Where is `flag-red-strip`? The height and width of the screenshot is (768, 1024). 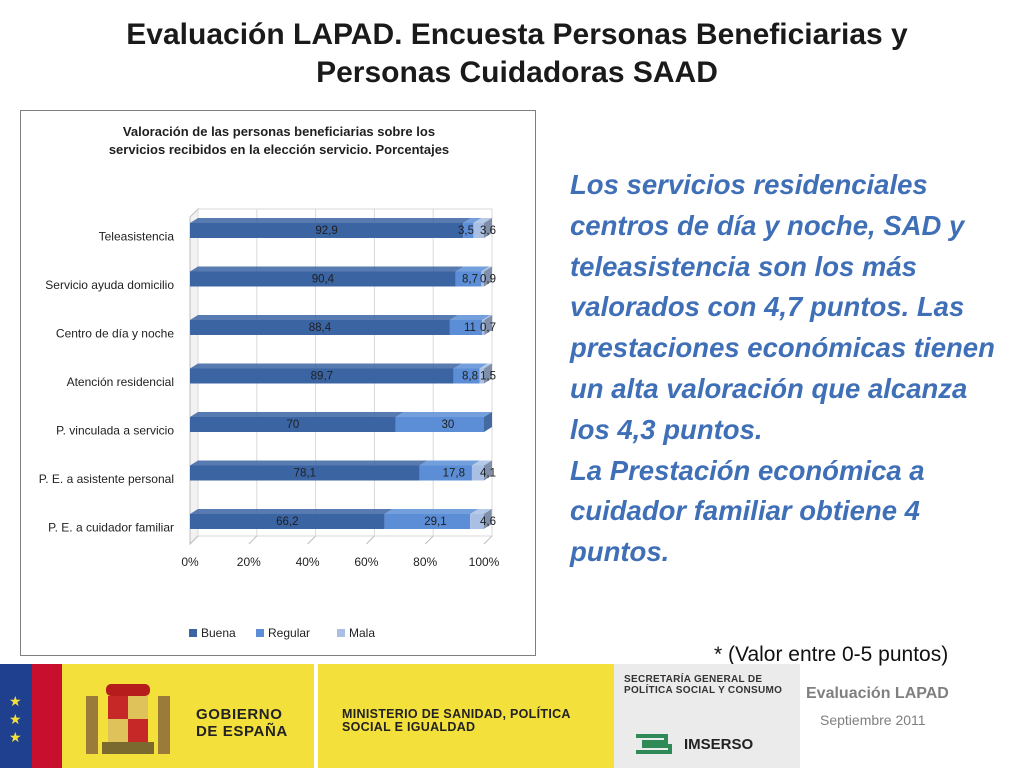 flag-red-strip is located at coordinates (47, 716).